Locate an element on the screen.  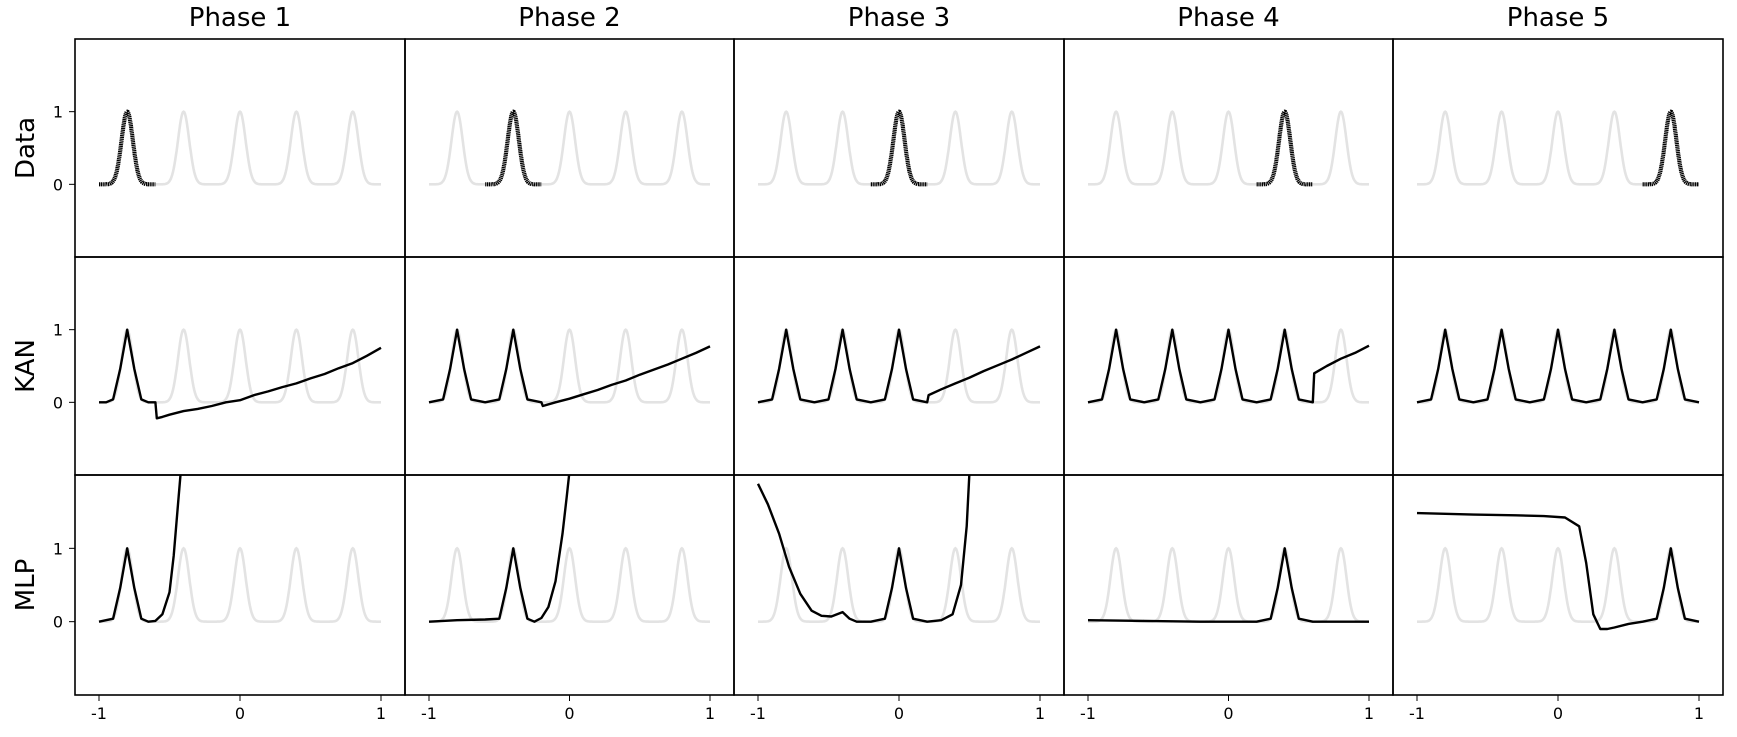
row-label: MLP is located at coordinates (26, 585).